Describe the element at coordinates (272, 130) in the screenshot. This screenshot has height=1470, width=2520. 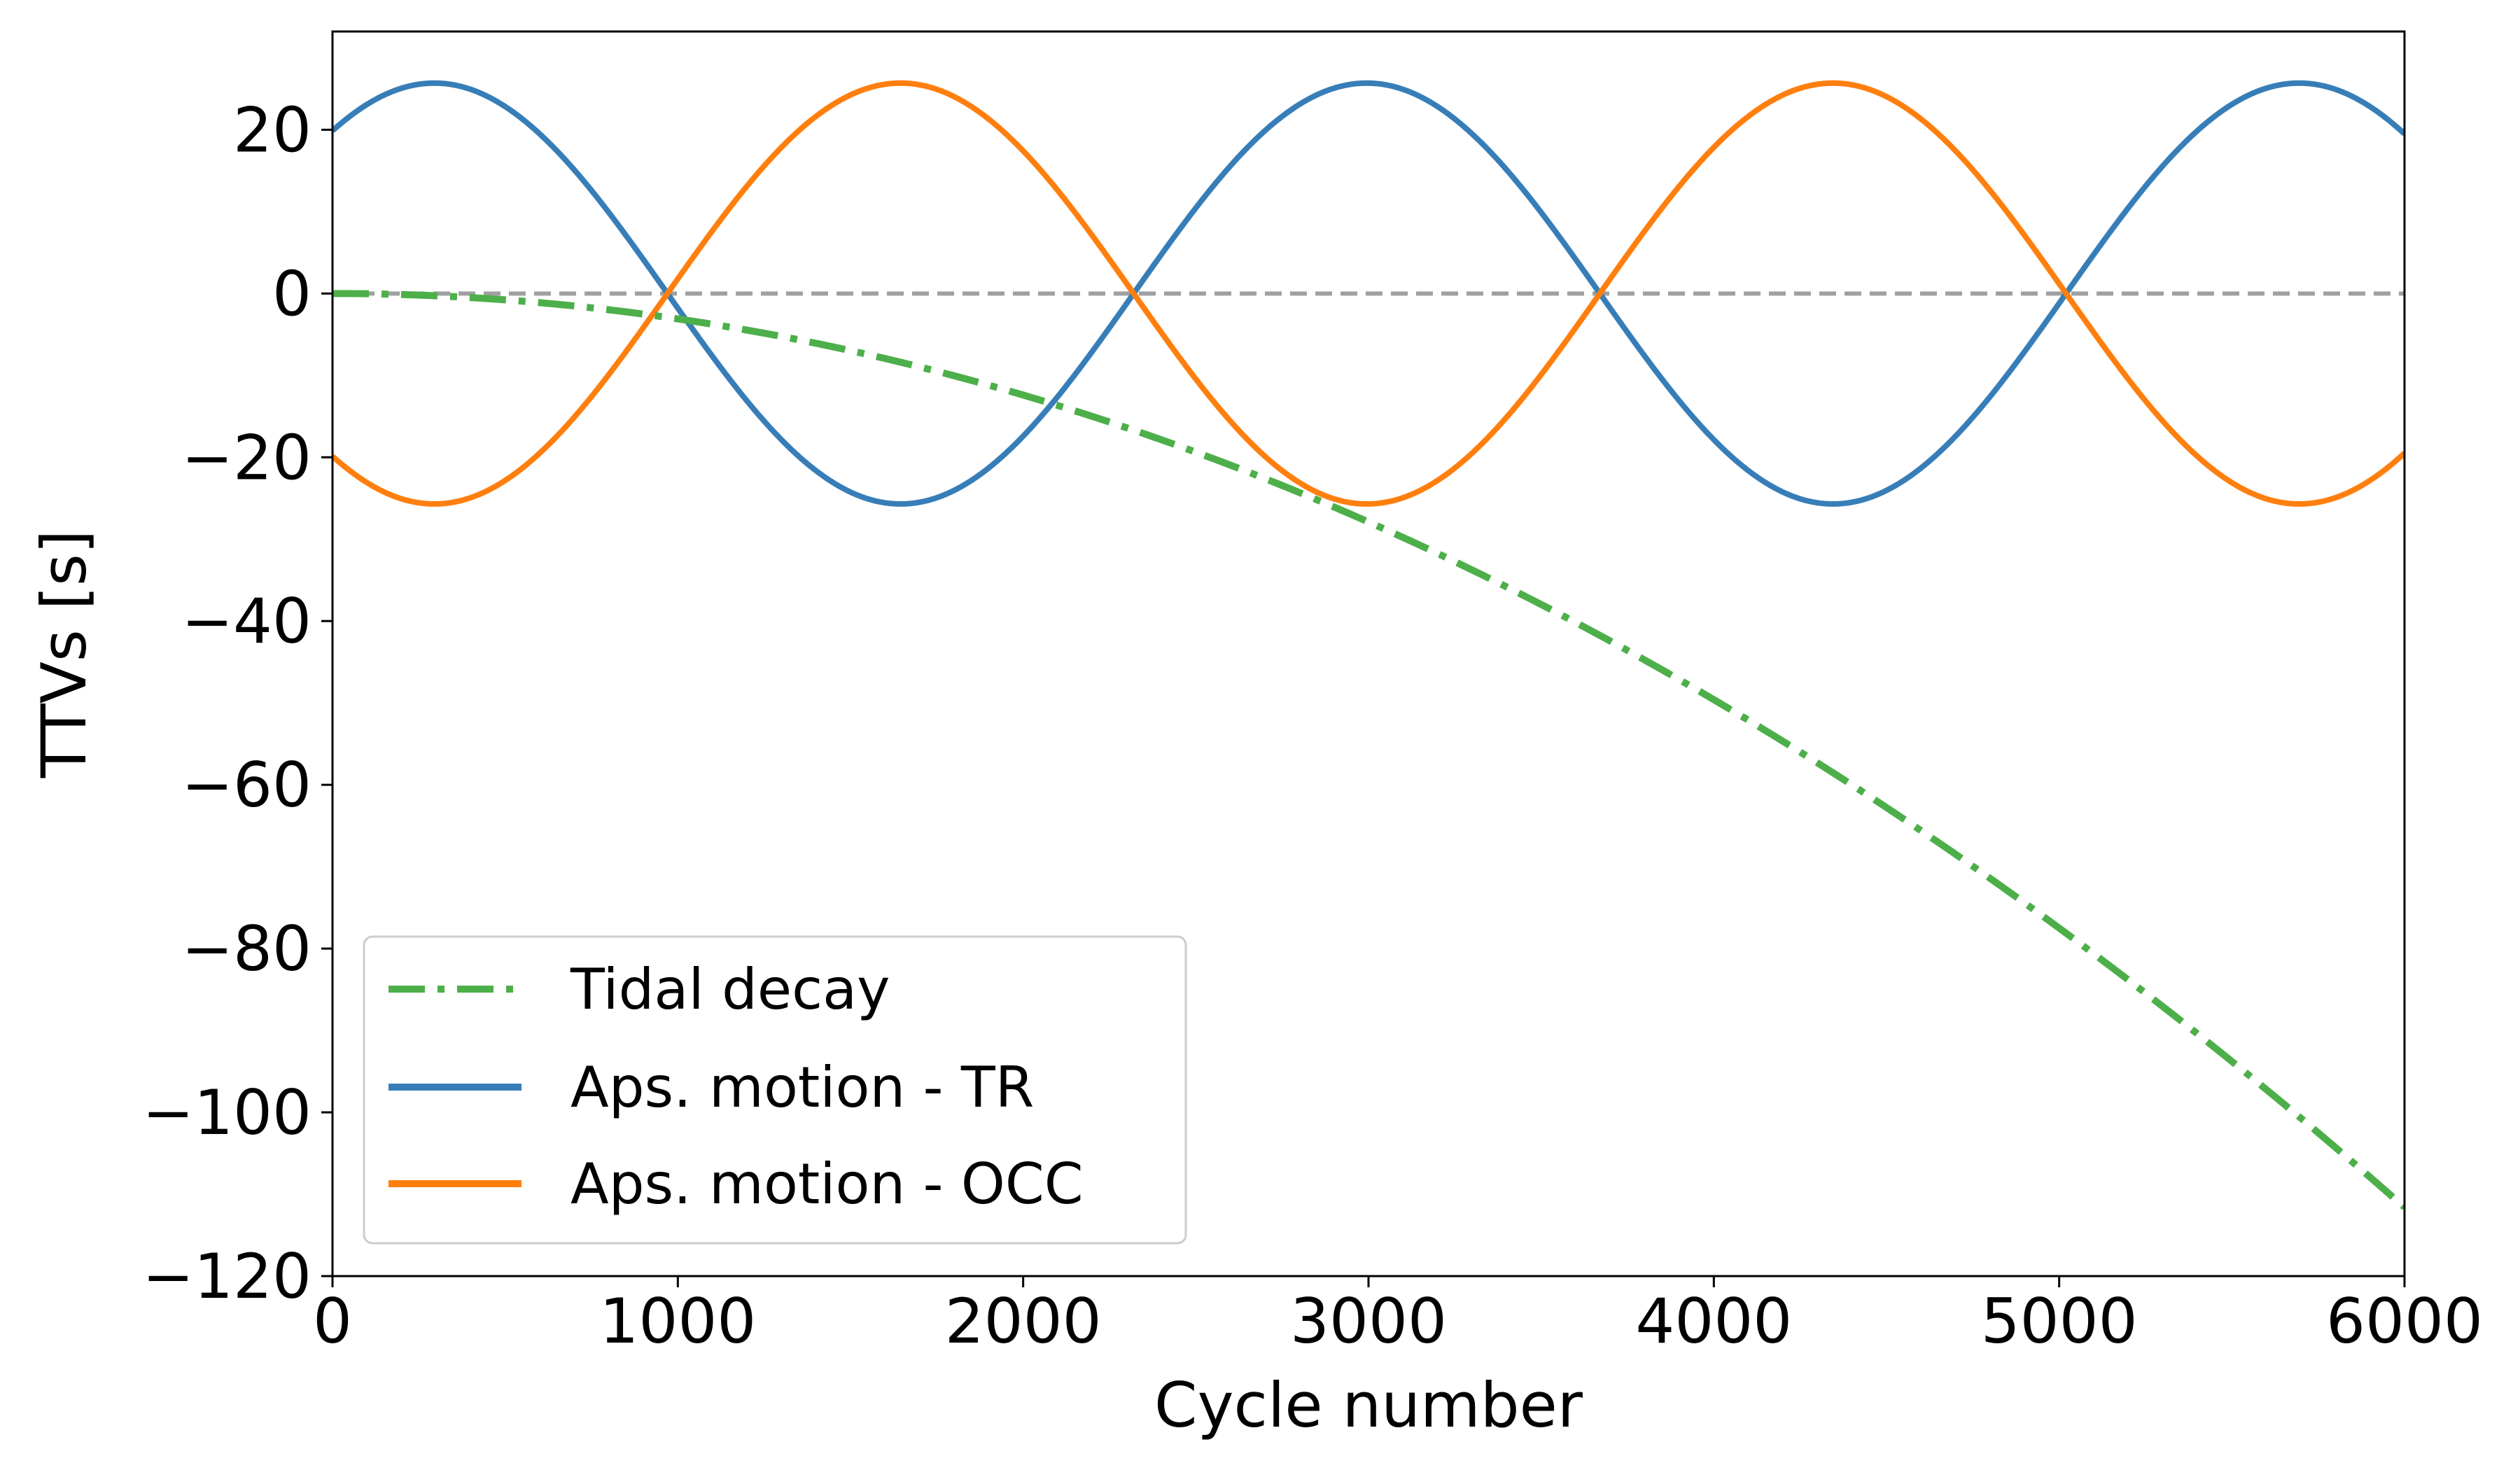
I see `y-tick-label: 20` at that location.